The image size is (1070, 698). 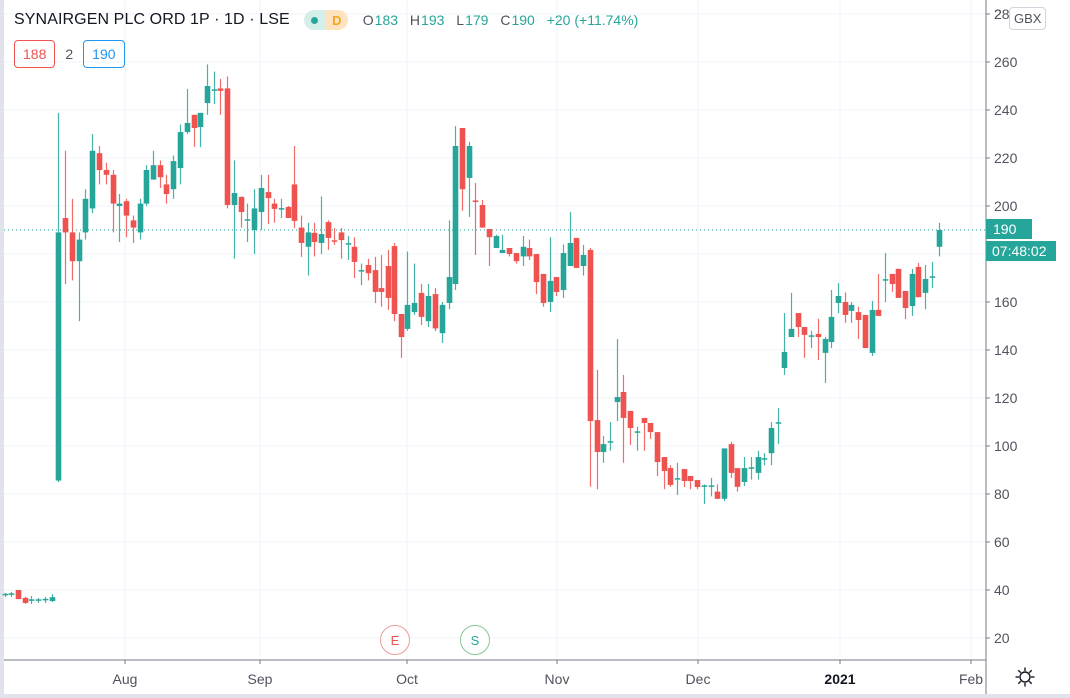 What do you see at coordinates (1002, 494) in the screenshot?
I see `svg-text: 80` at bounding box center [1002, 494].